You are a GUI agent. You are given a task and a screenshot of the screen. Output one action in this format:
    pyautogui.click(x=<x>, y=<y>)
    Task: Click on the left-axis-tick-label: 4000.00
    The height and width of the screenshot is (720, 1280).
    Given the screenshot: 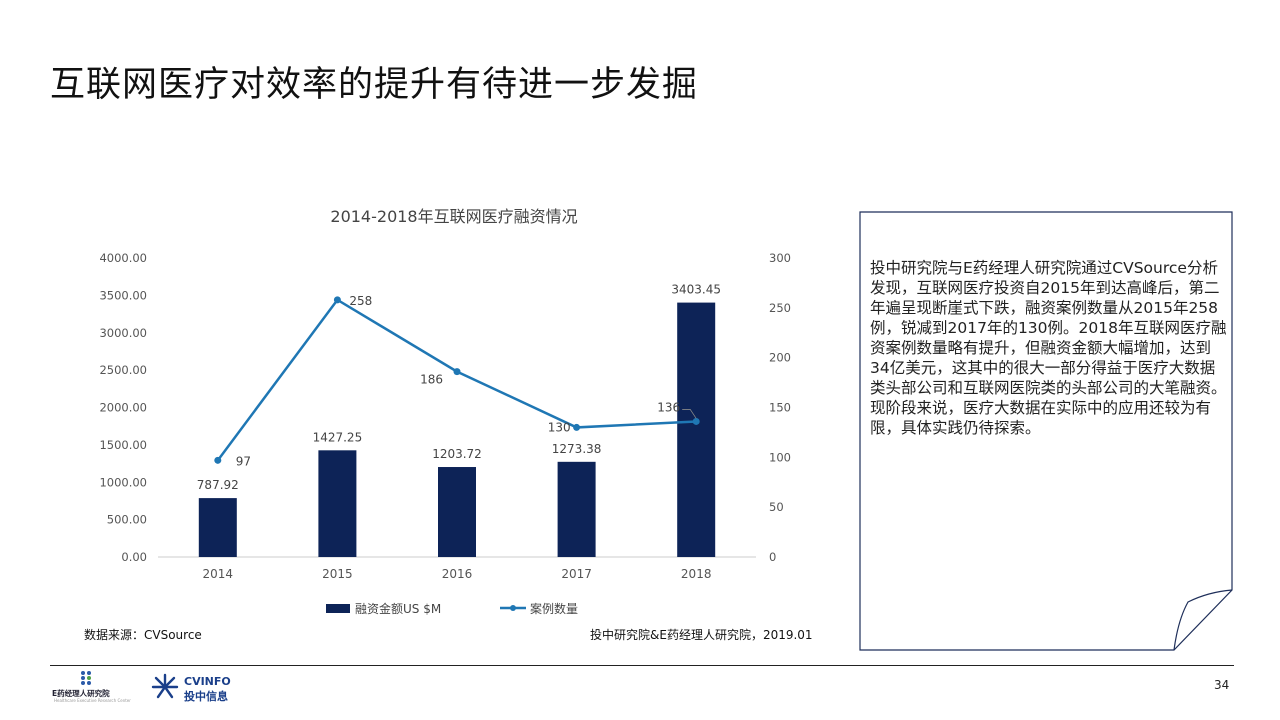 What is the action you would take?
    pyautogui.click(x=123, y=258)
    